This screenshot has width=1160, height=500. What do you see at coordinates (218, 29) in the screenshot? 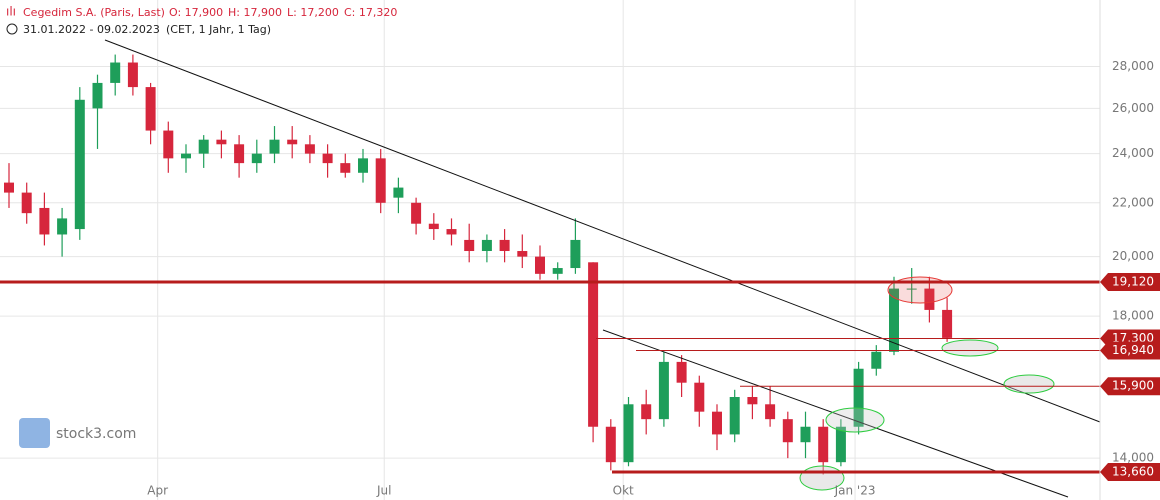
I see `period: (CET, 1 Jahr, 1 Tag)` at bounding box center [218, 29].